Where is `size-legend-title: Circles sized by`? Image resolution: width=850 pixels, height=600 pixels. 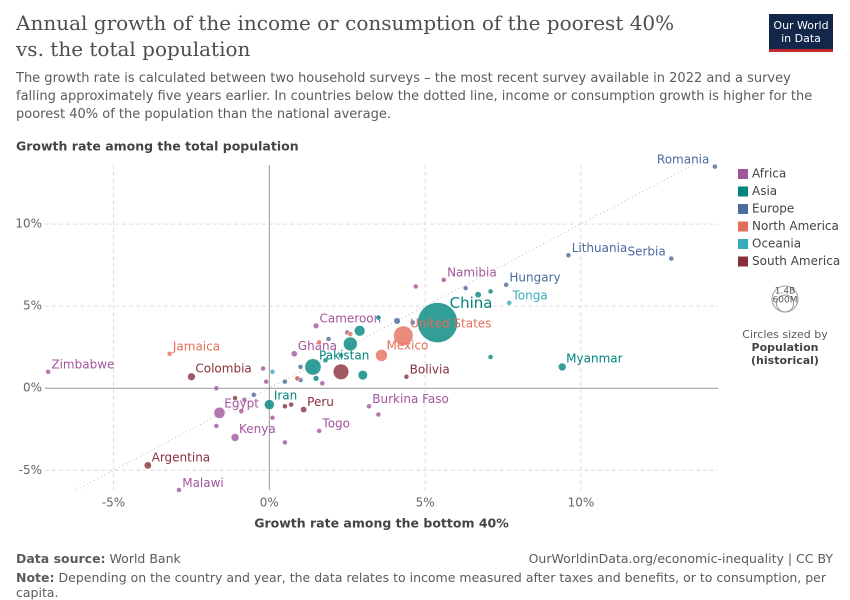
size-legend-title: Circles sized by is located at coordinates (785, 334).